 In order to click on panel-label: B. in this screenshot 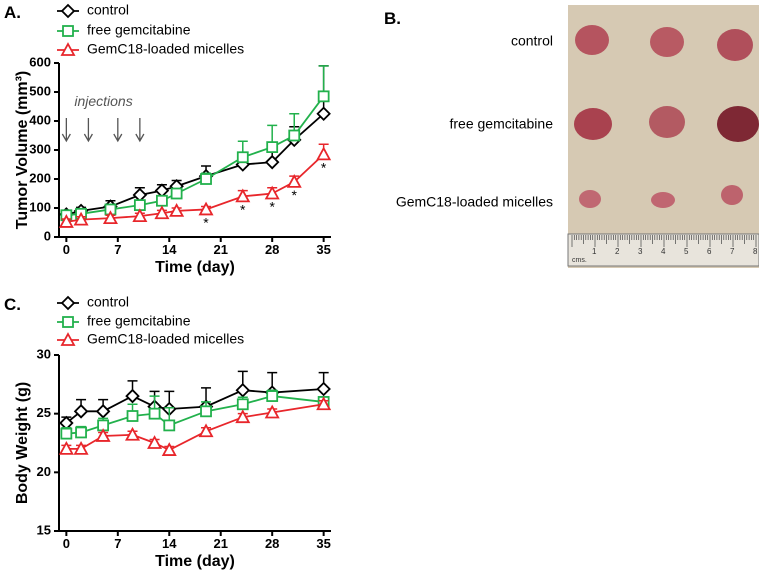, I will do `click(392, 18)`.